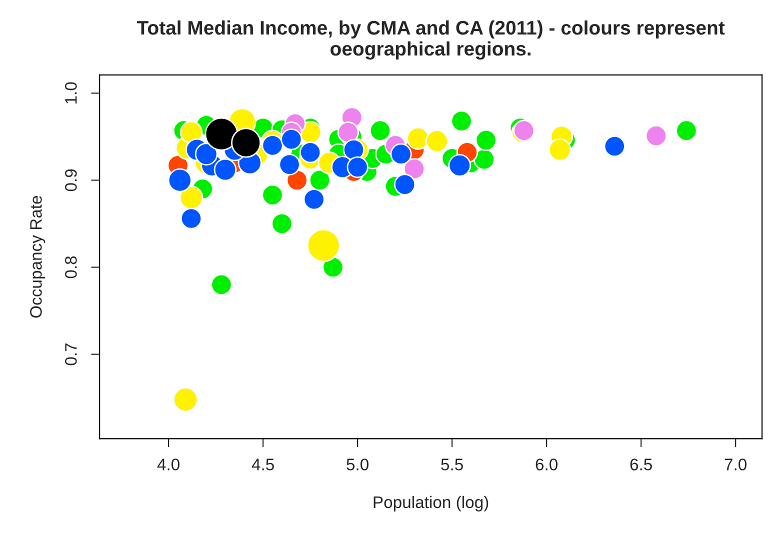 This screenshot has width=784, height=535. Describe the element at coordinates (641, 464) in the screenshot. I see `x-tick-label: 6.5` at that location.